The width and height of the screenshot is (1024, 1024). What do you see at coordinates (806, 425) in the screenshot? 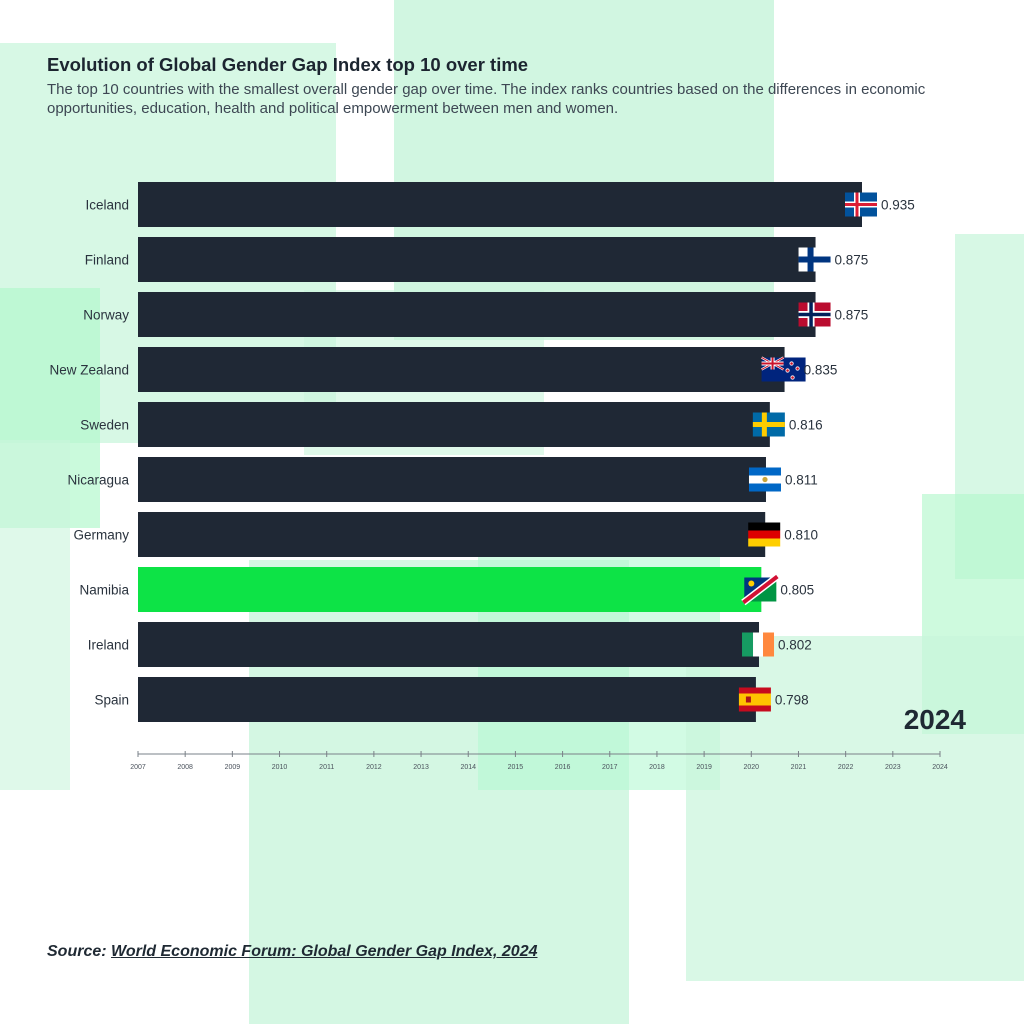
I see `value-label: 0.816` at bounding box center [806, 425].